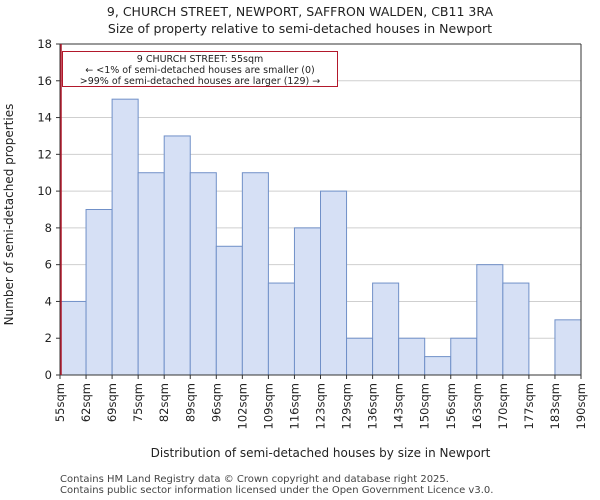 Image resolution: width=600 pixels, height=500 pixels. Describe the element at coordinates (242, 406) in the screenshot. I see `x-tick-label: 102sqm` at that location.